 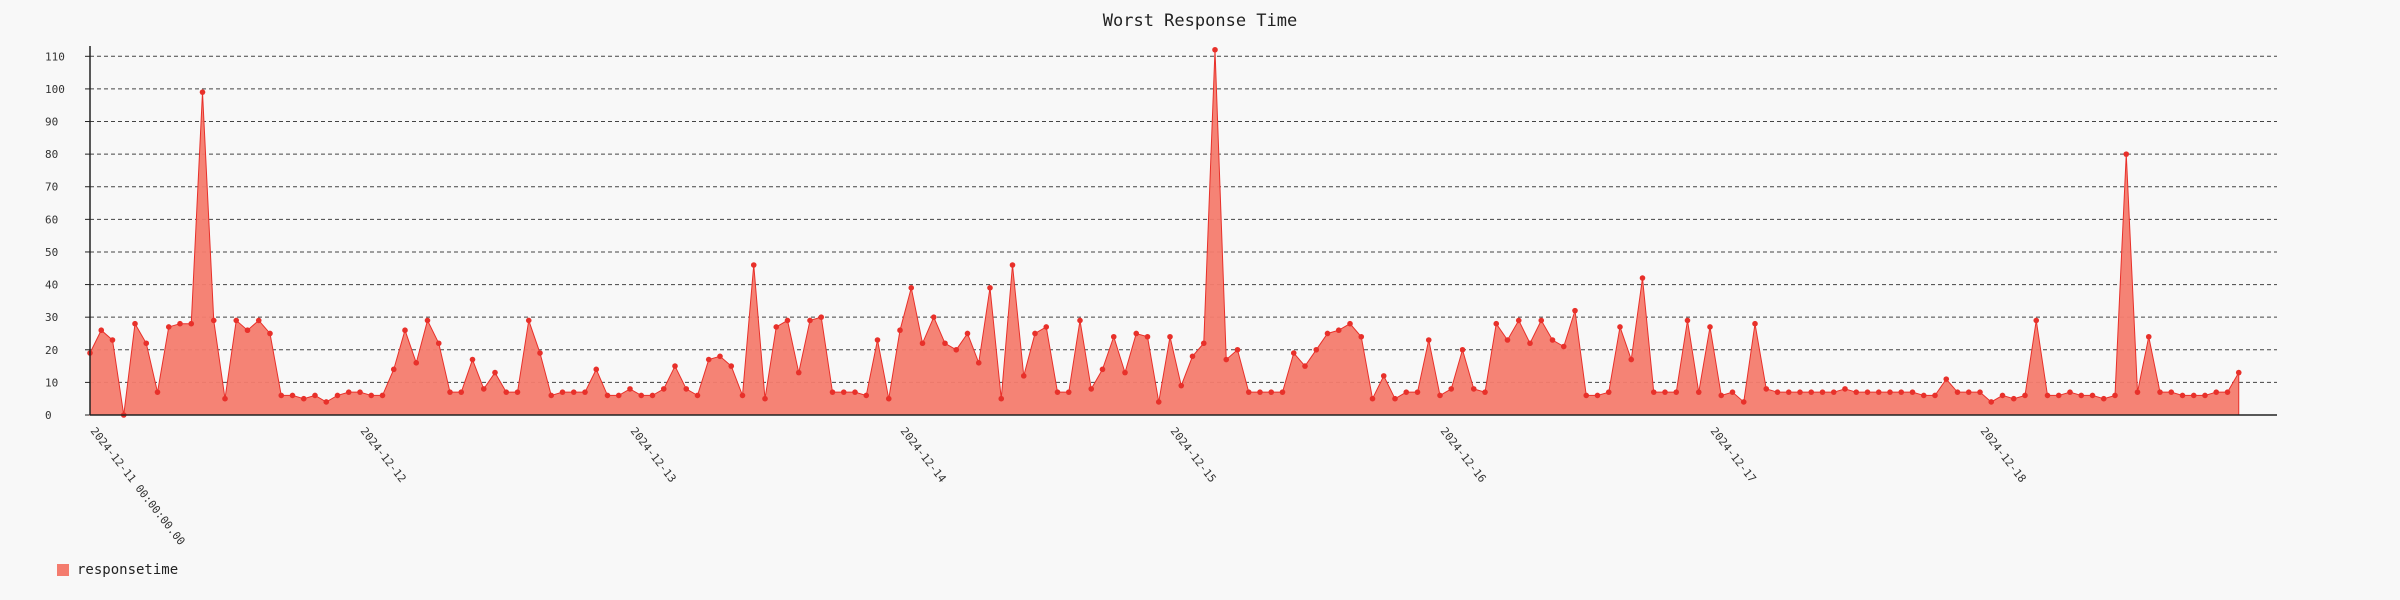 What do you see at coordinates (55, 89) in the screenshot?
I see `y-tick-label: 100` at bounding box center [55, 89].